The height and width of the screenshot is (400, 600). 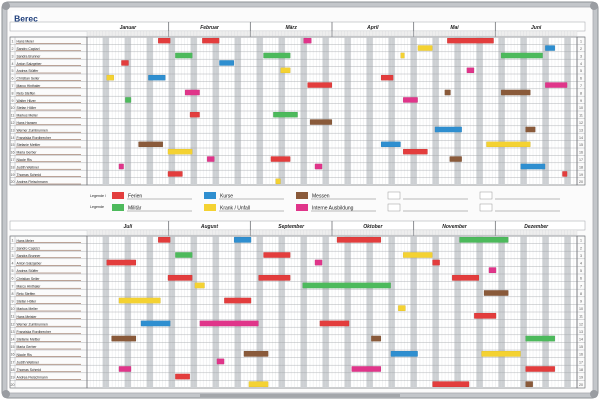 I want to click on legend-label-kurse: Kurse, so click(x=226, y=197).